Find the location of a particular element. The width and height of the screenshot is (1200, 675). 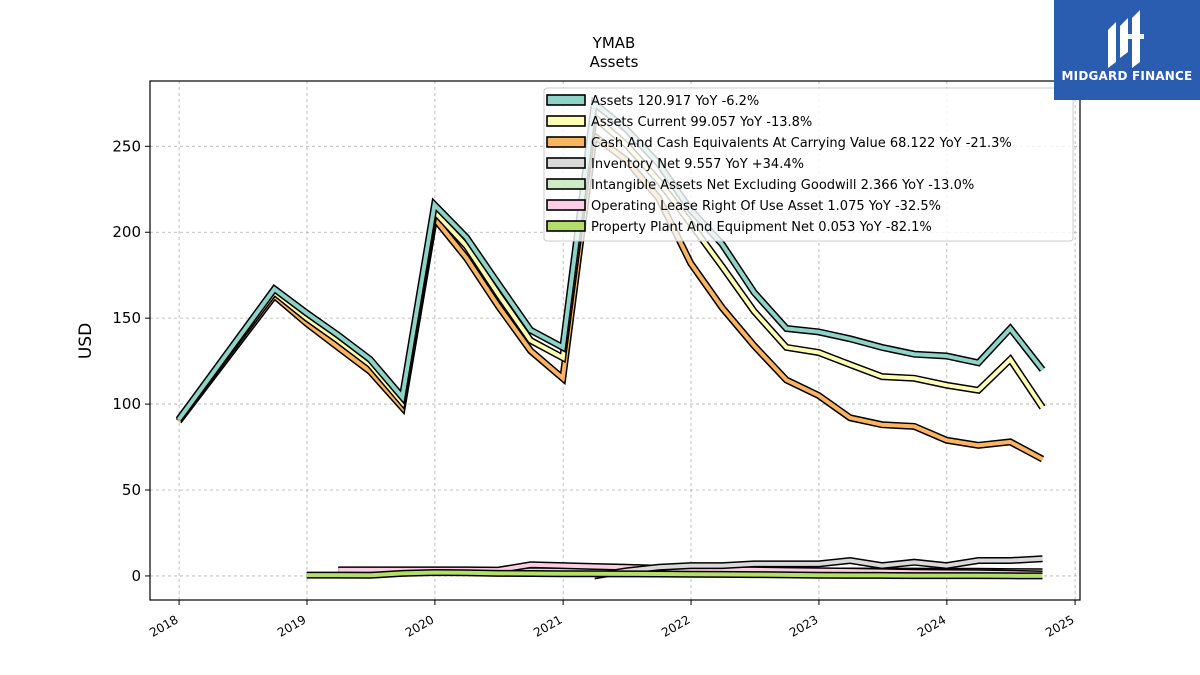

brand-logo: MIDGARD FINANCE is located at coordinates (1127, 50).